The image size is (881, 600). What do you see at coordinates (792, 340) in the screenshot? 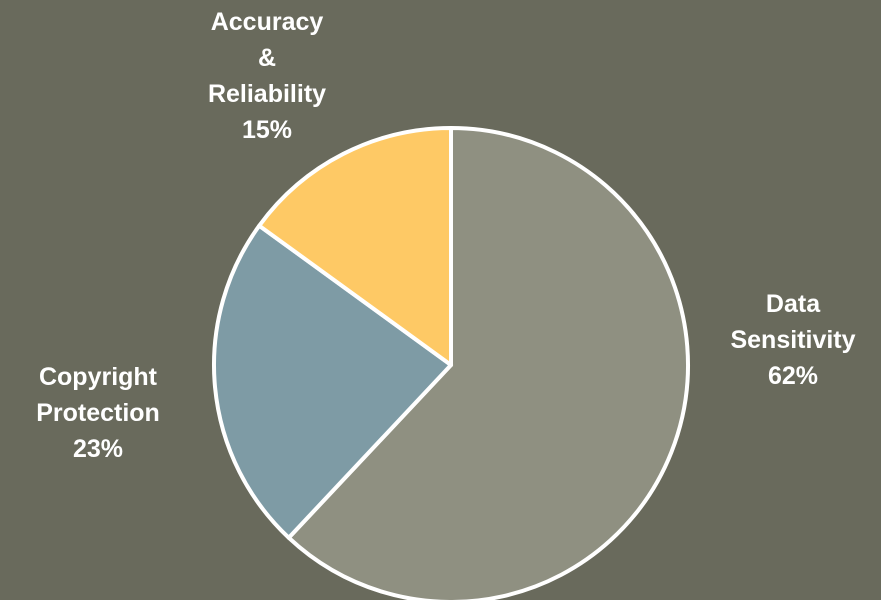
I see `slice-category-label-0-line-1: Sensitivity` at bounding box center [792, 340].